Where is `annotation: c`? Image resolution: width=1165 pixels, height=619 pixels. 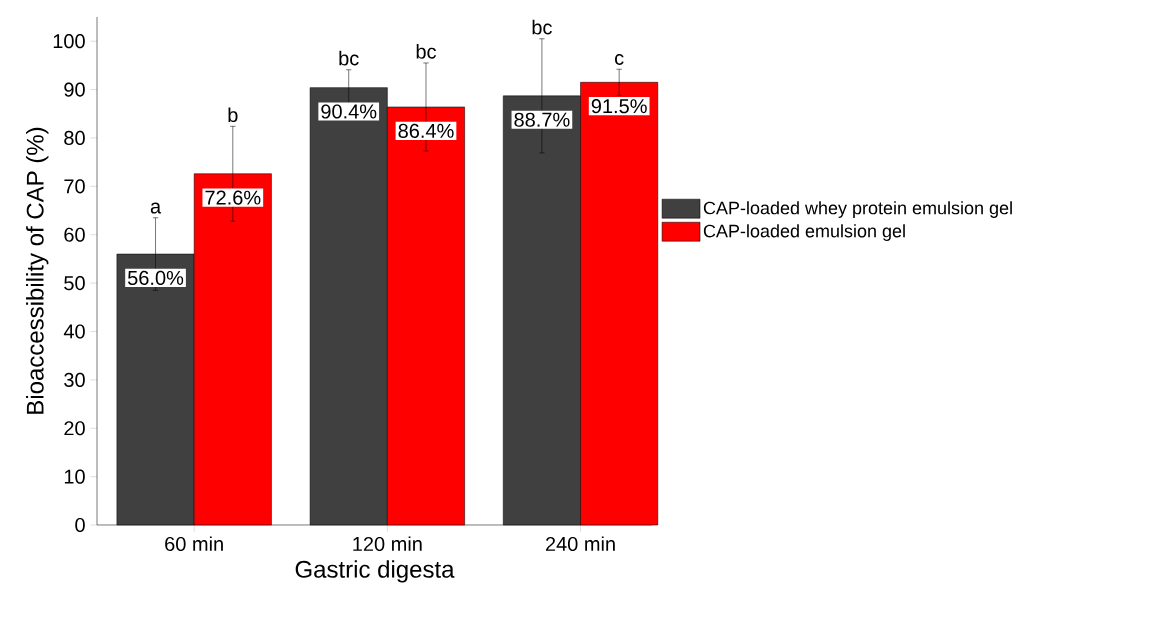 annotation: c is located at coordinates (619, 59).